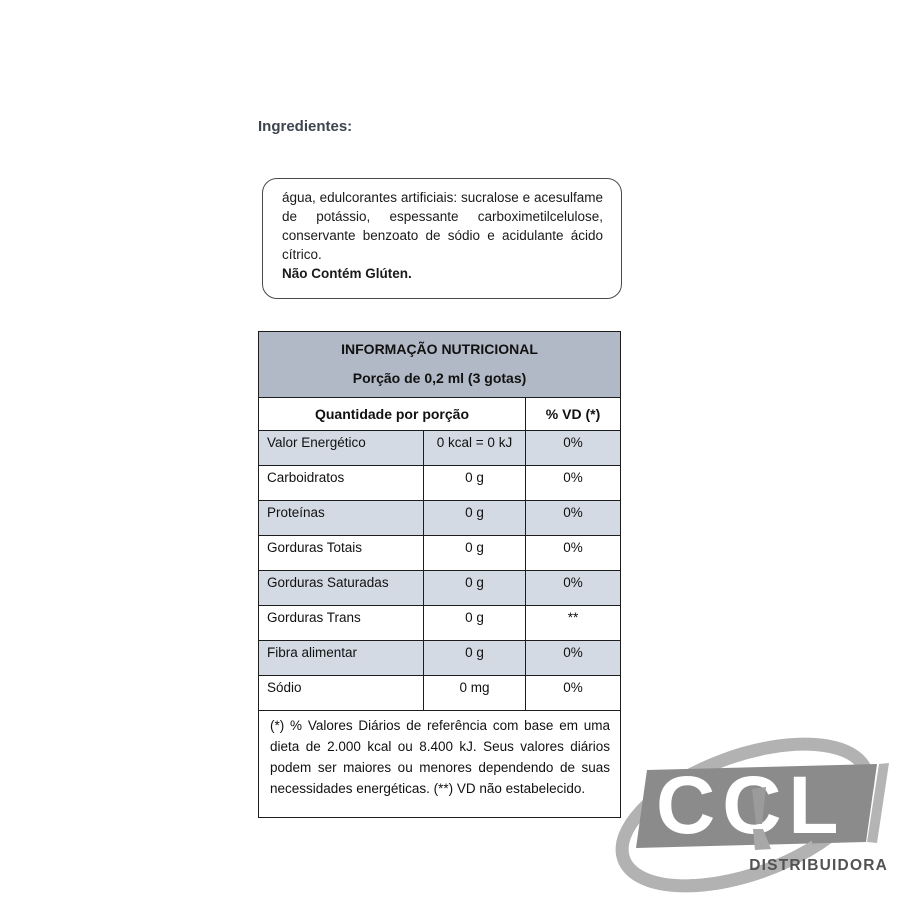 This screenshot has height=900, width=900. Describe the element at coordinates (759, 805) in the screenshot. I see `logo-c-wedge` at that location.